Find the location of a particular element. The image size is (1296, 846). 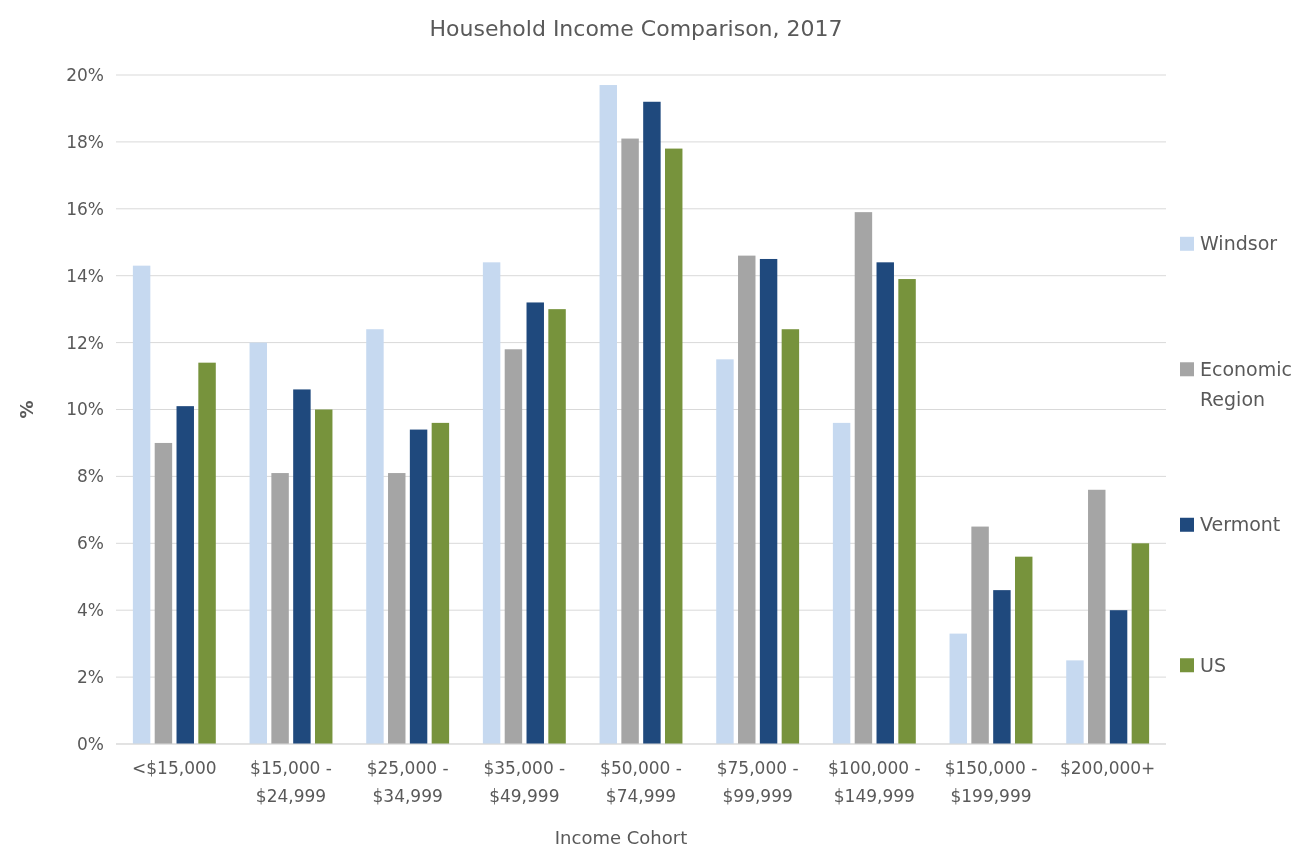

y-tick-label: 6% is located at coordinates (90, 543).